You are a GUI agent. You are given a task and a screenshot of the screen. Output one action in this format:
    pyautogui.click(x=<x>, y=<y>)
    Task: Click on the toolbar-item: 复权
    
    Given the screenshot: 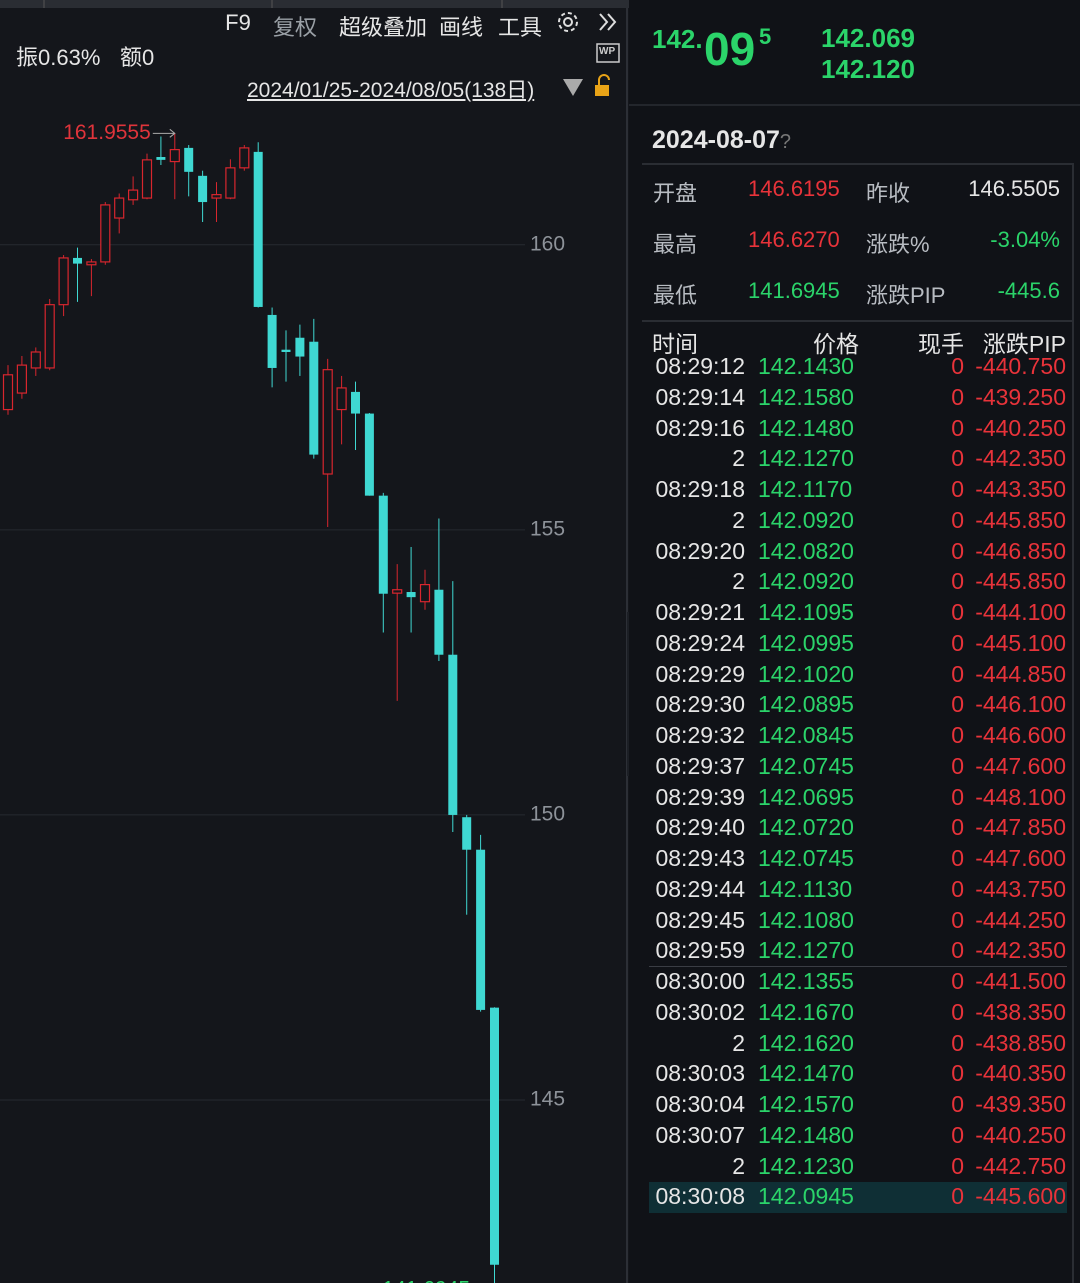 What is the action you would take?
    pyautogui.click(x=295, y=27)
    